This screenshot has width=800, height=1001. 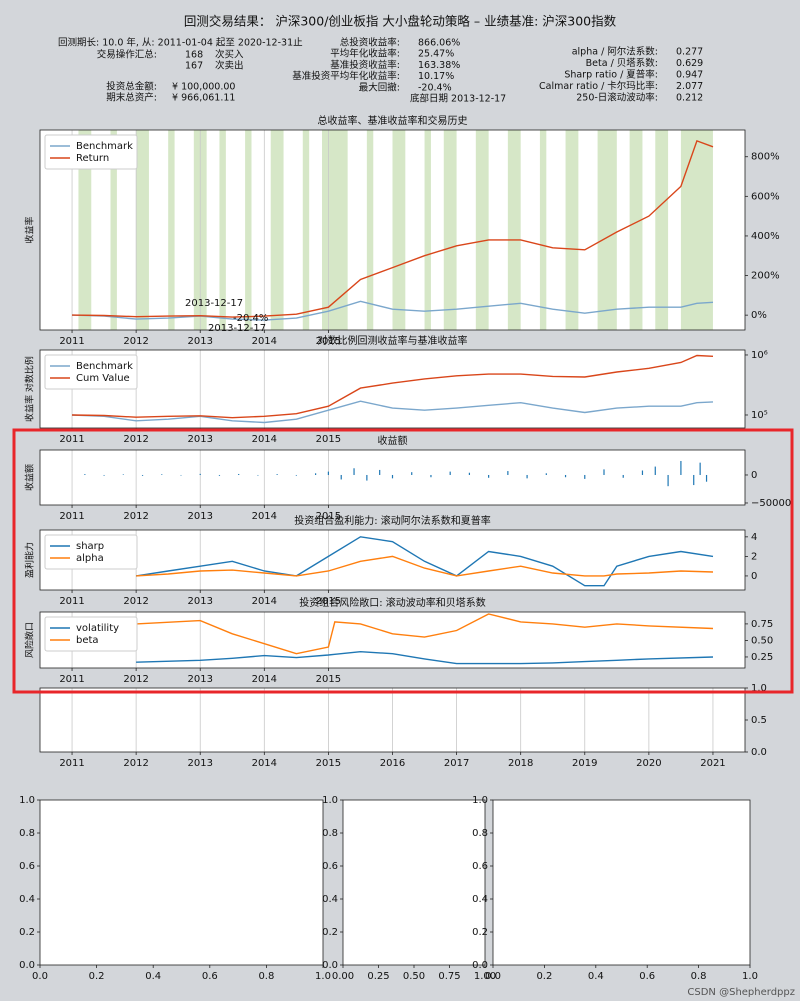 What do you see at coordinates (648, 763) in the screenshot?
I see `x-tick-label: 2020` at bounding box center [648, 763].